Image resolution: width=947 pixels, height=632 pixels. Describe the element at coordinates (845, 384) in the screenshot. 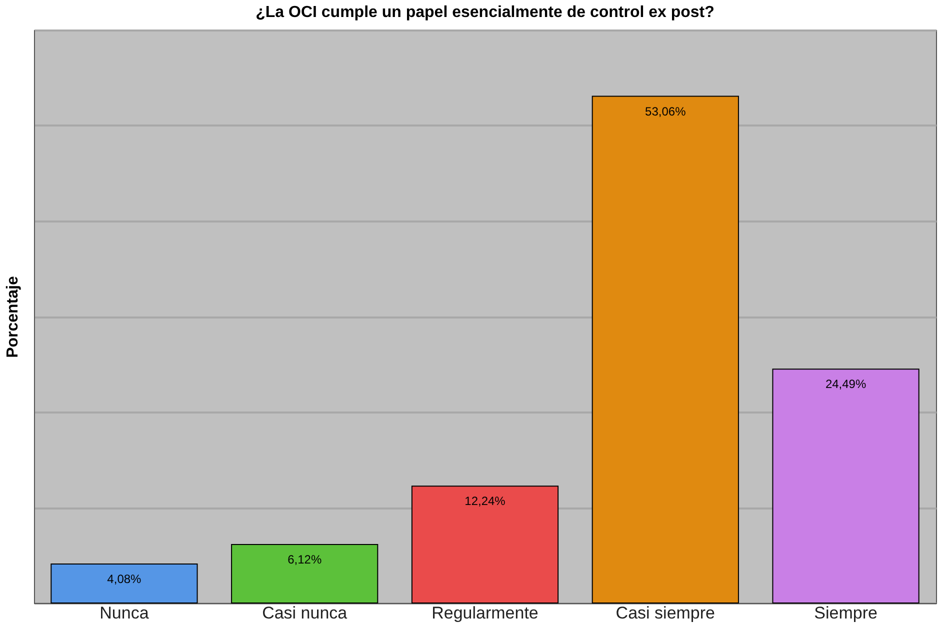

I see `data-label: 24,49%` at that location.